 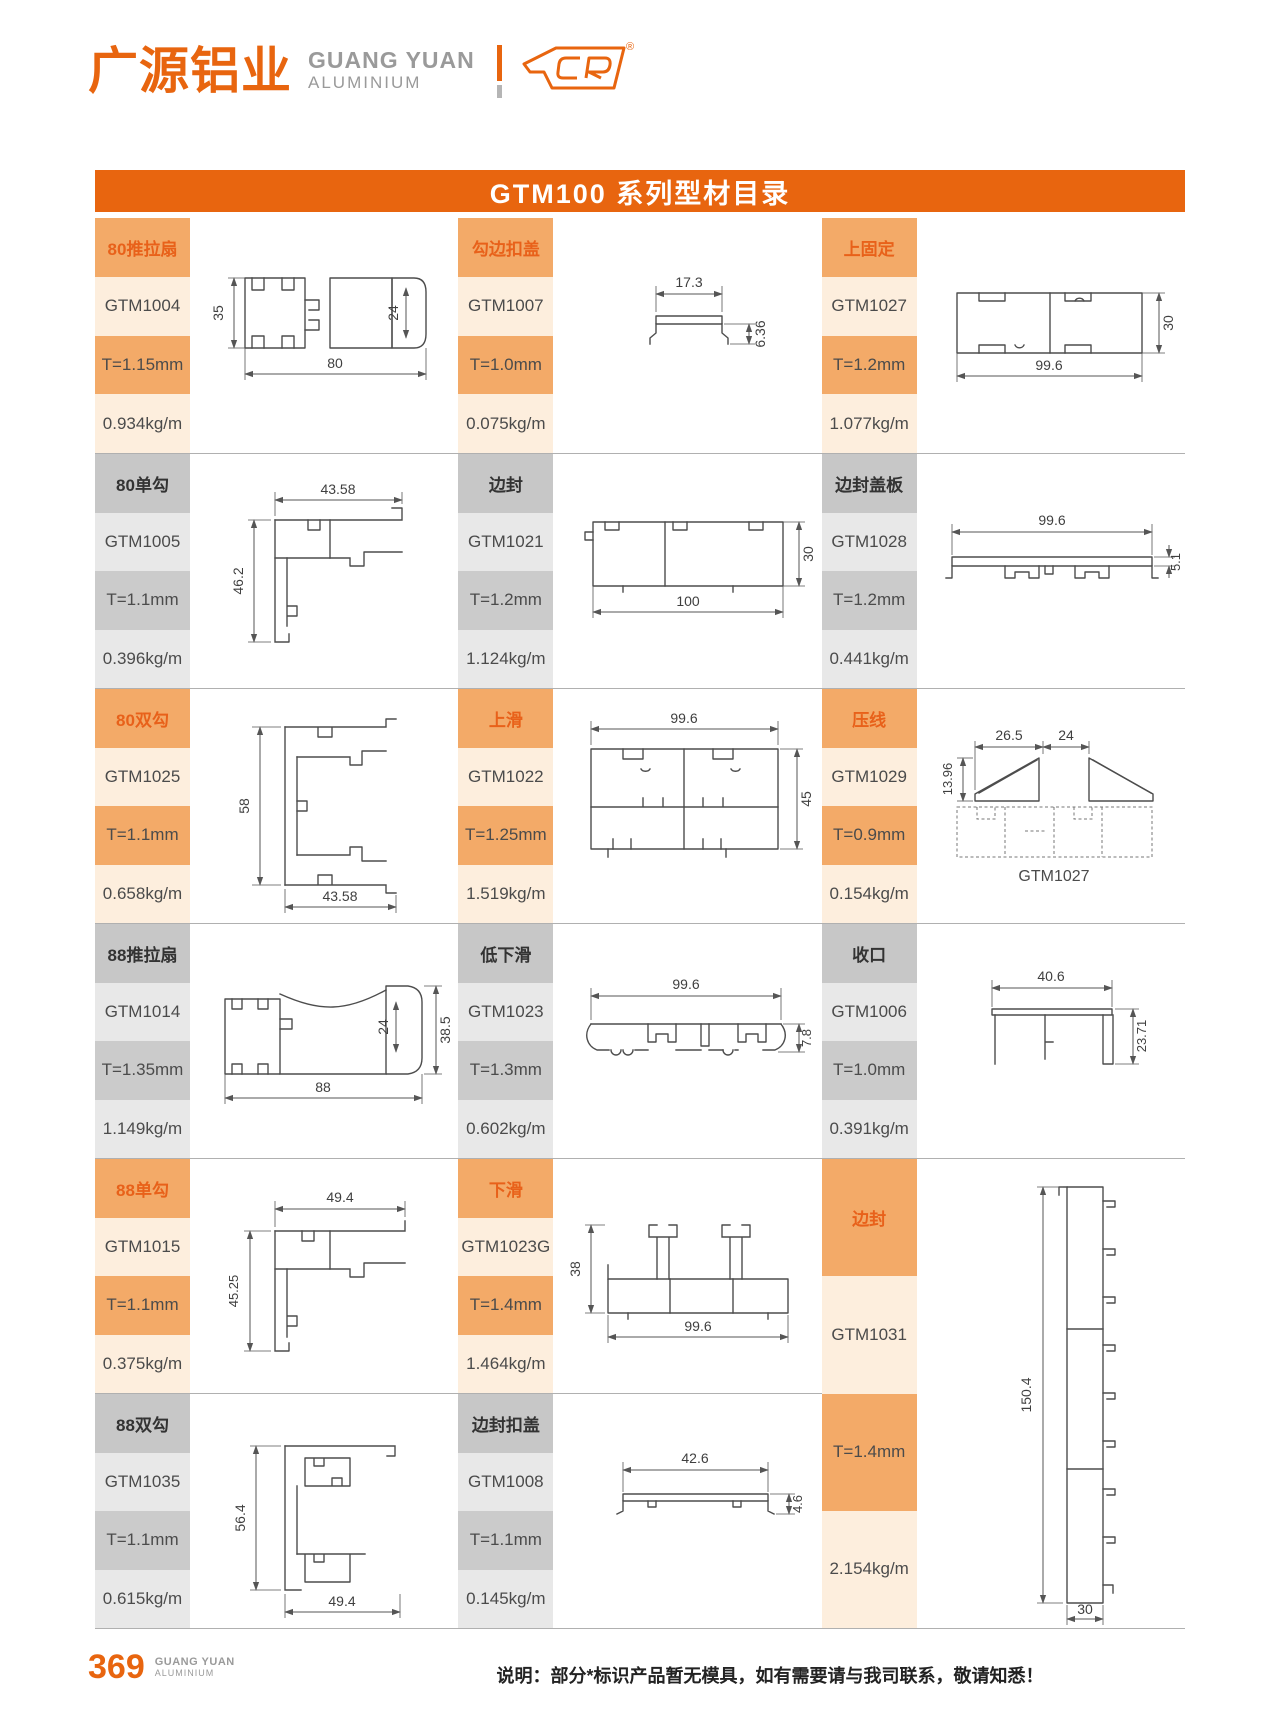 I want to click on product-thickness: T=1.2mm, so click(x=869, y=365).